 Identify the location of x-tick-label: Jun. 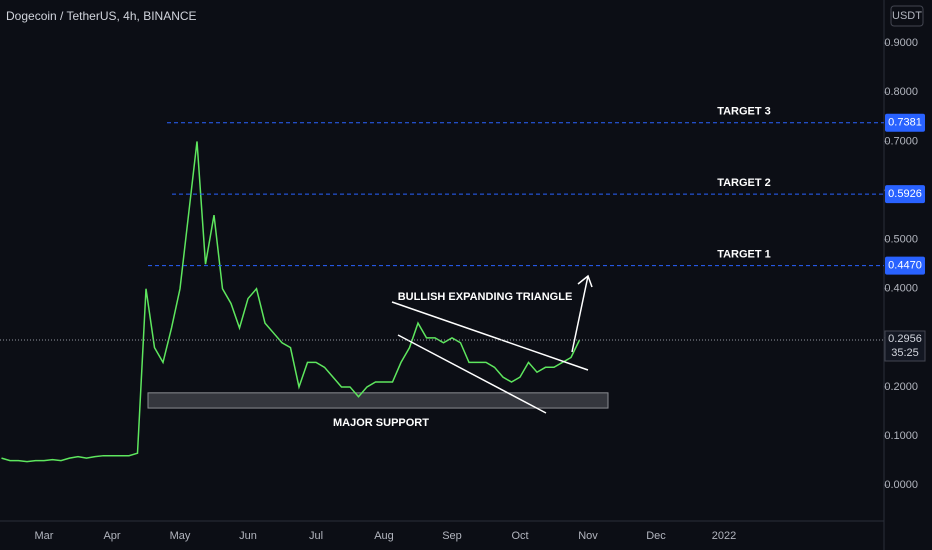
(248, 536).